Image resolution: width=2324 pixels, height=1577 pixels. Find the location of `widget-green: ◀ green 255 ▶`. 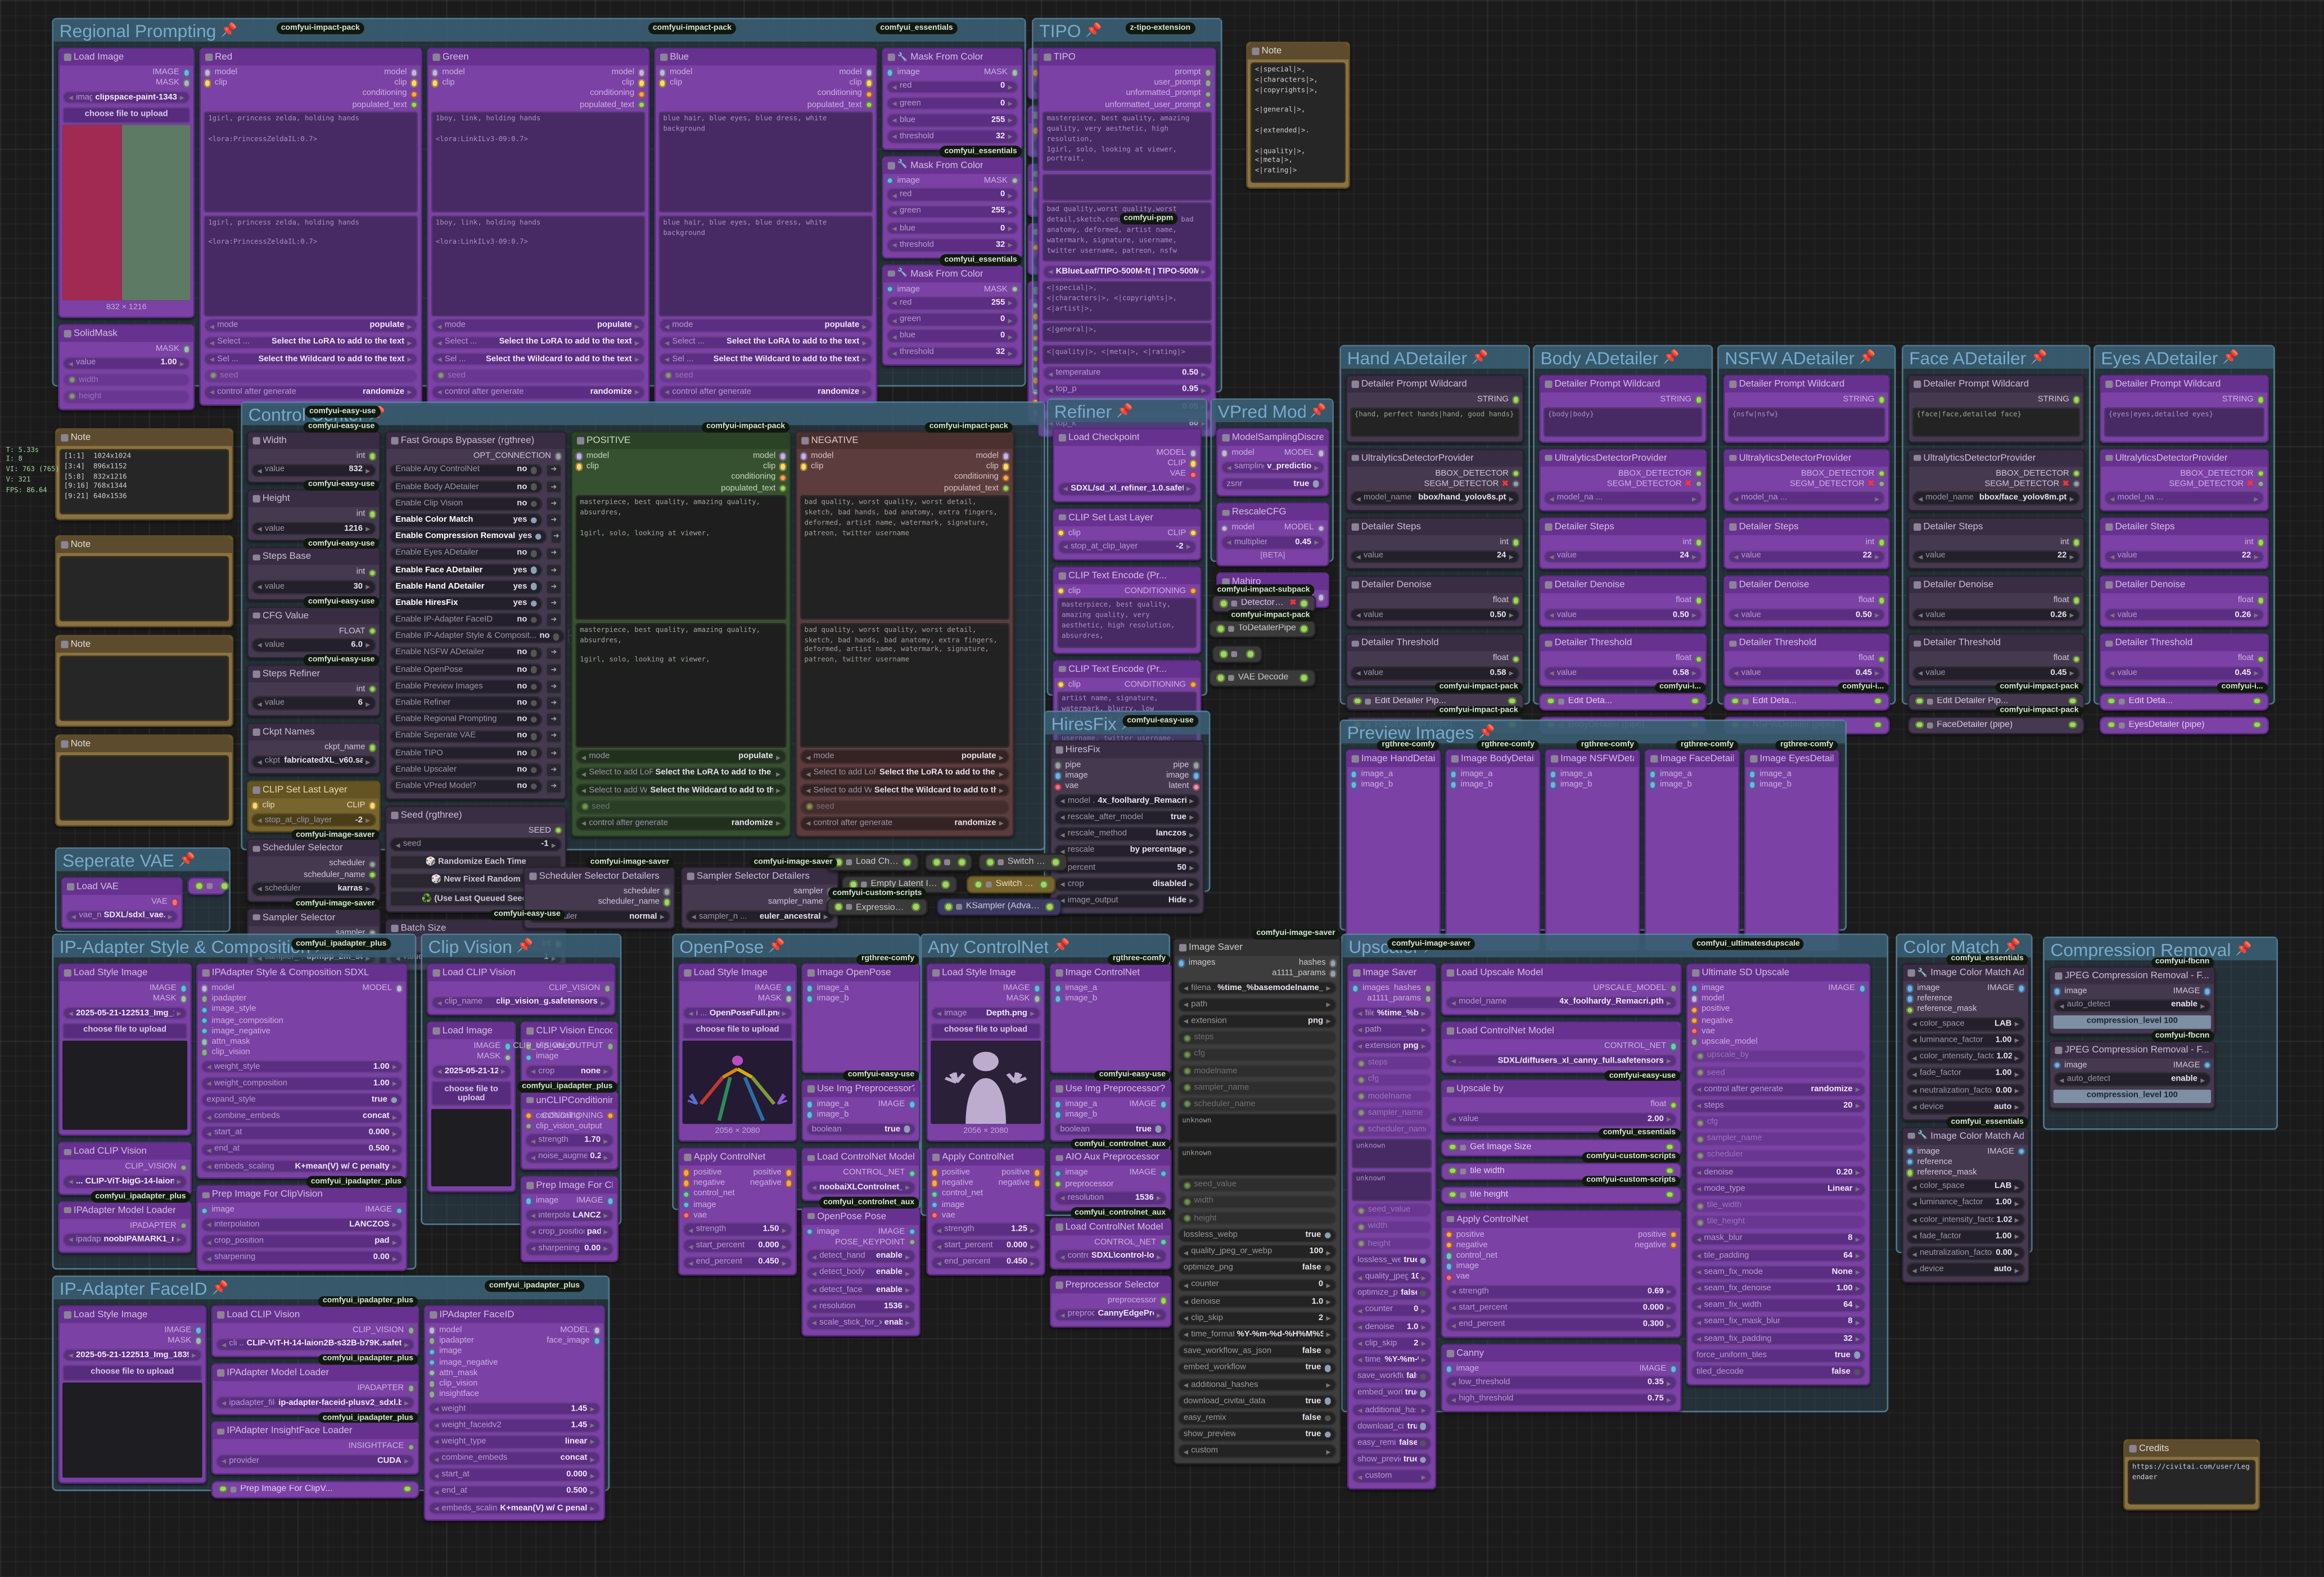

widget-green: ◀ green 255 ▶ is located at coordinates (952, 212).